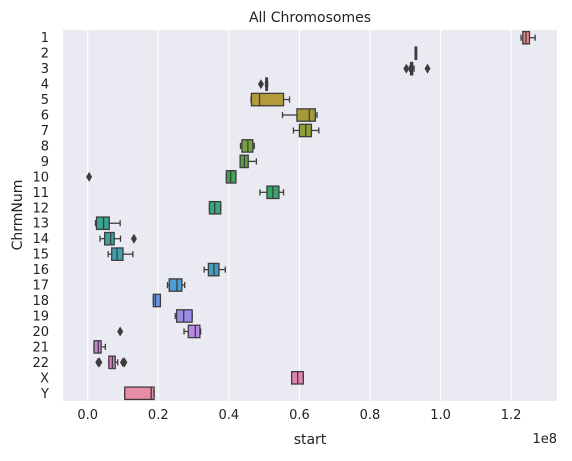 The height and width of the screenshot is (461, 572). Describe the element at coordinates (18, 215) in the screenshot. I see `y-axis-label: ChrmNum` at that location.